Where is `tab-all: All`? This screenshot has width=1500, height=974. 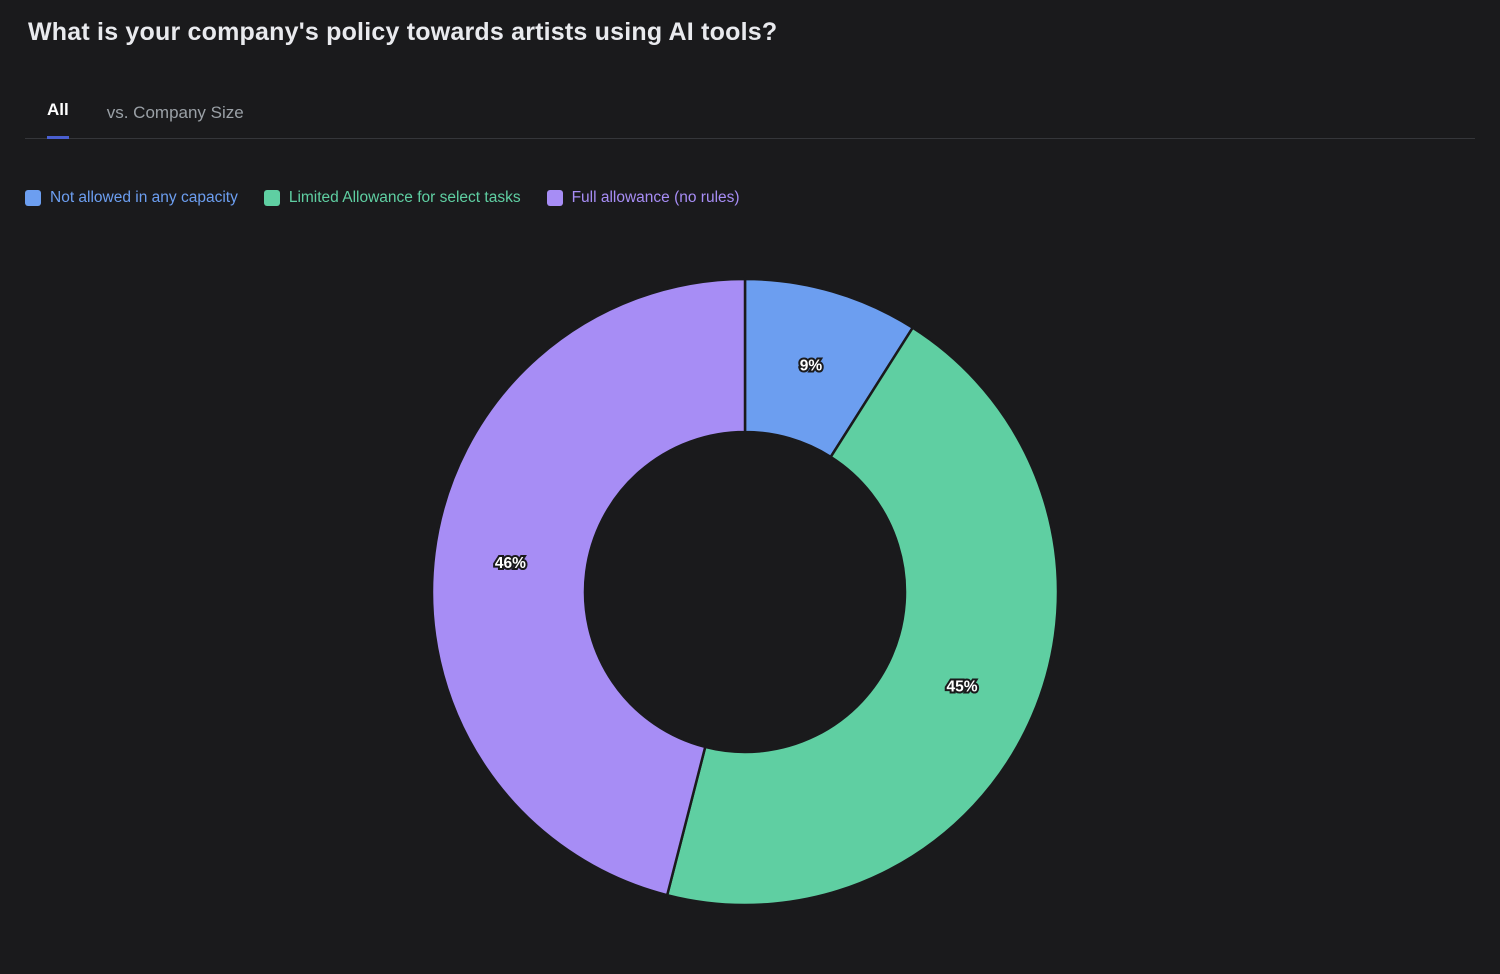
tab-all: All is located at coordinates (58, 119).